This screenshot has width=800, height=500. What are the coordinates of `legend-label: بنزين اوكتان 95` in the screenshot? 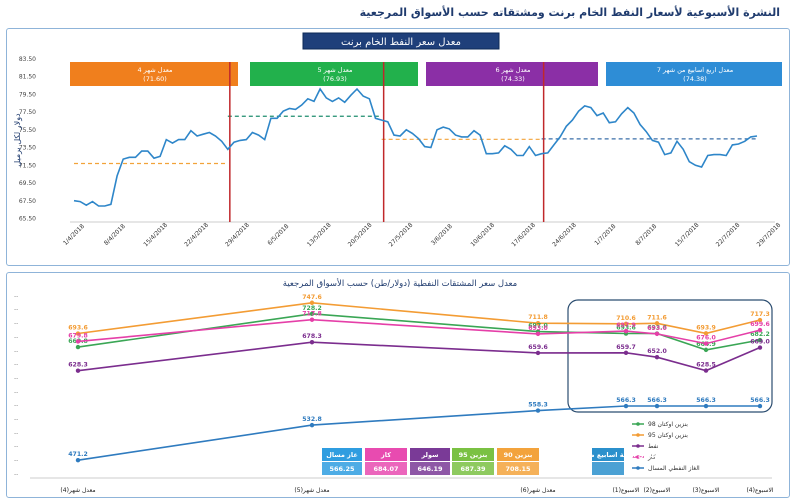 It's located at (668, 435).